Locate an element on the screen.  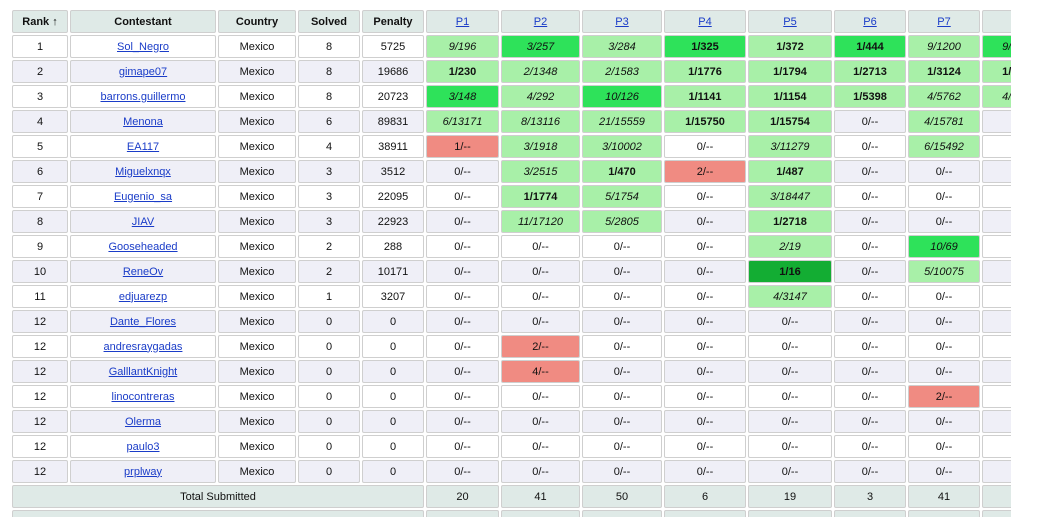
problem-link-p1: P1 is located at coordinates (462, 21).